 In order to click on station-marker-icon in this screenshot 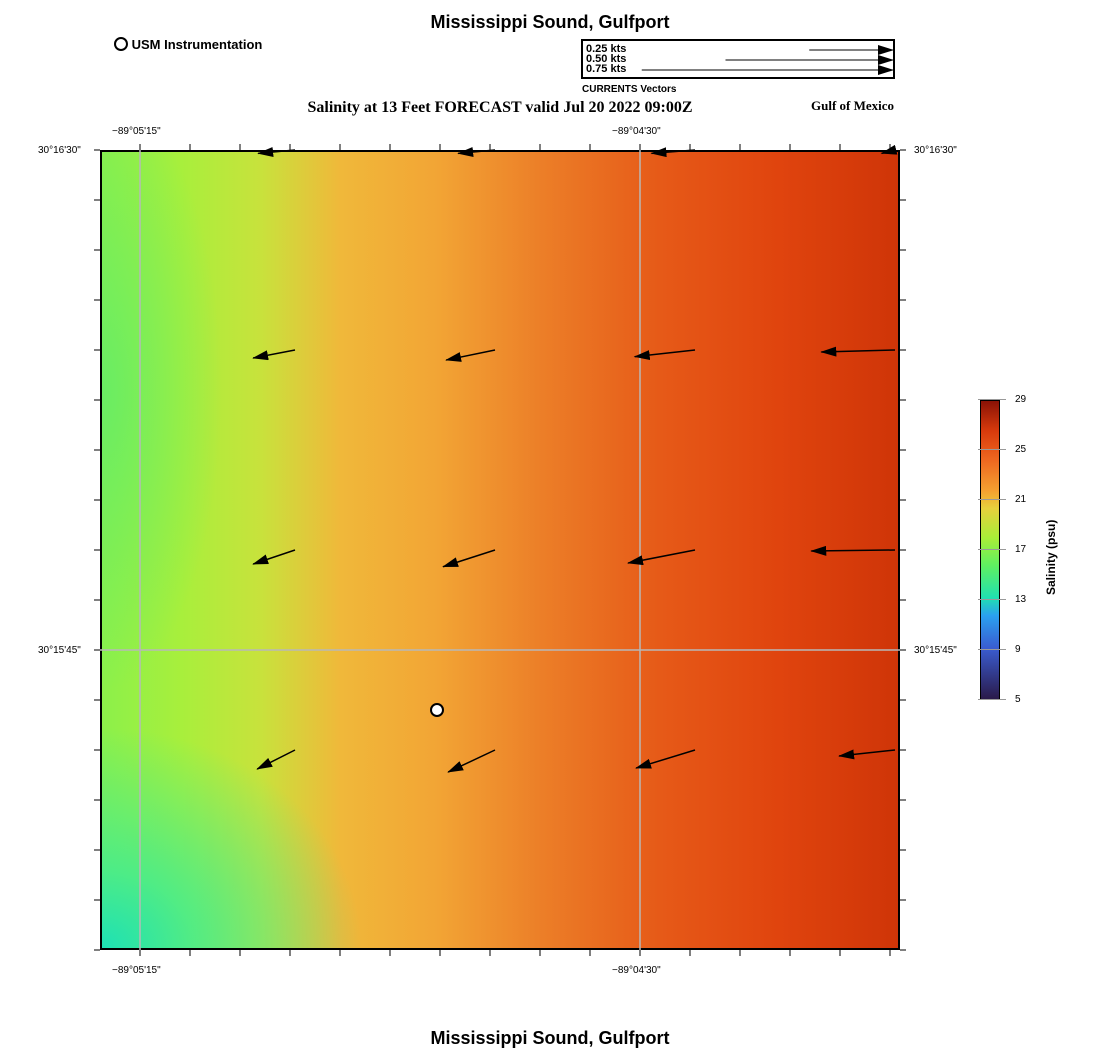, I will do `click(121, 44)`.